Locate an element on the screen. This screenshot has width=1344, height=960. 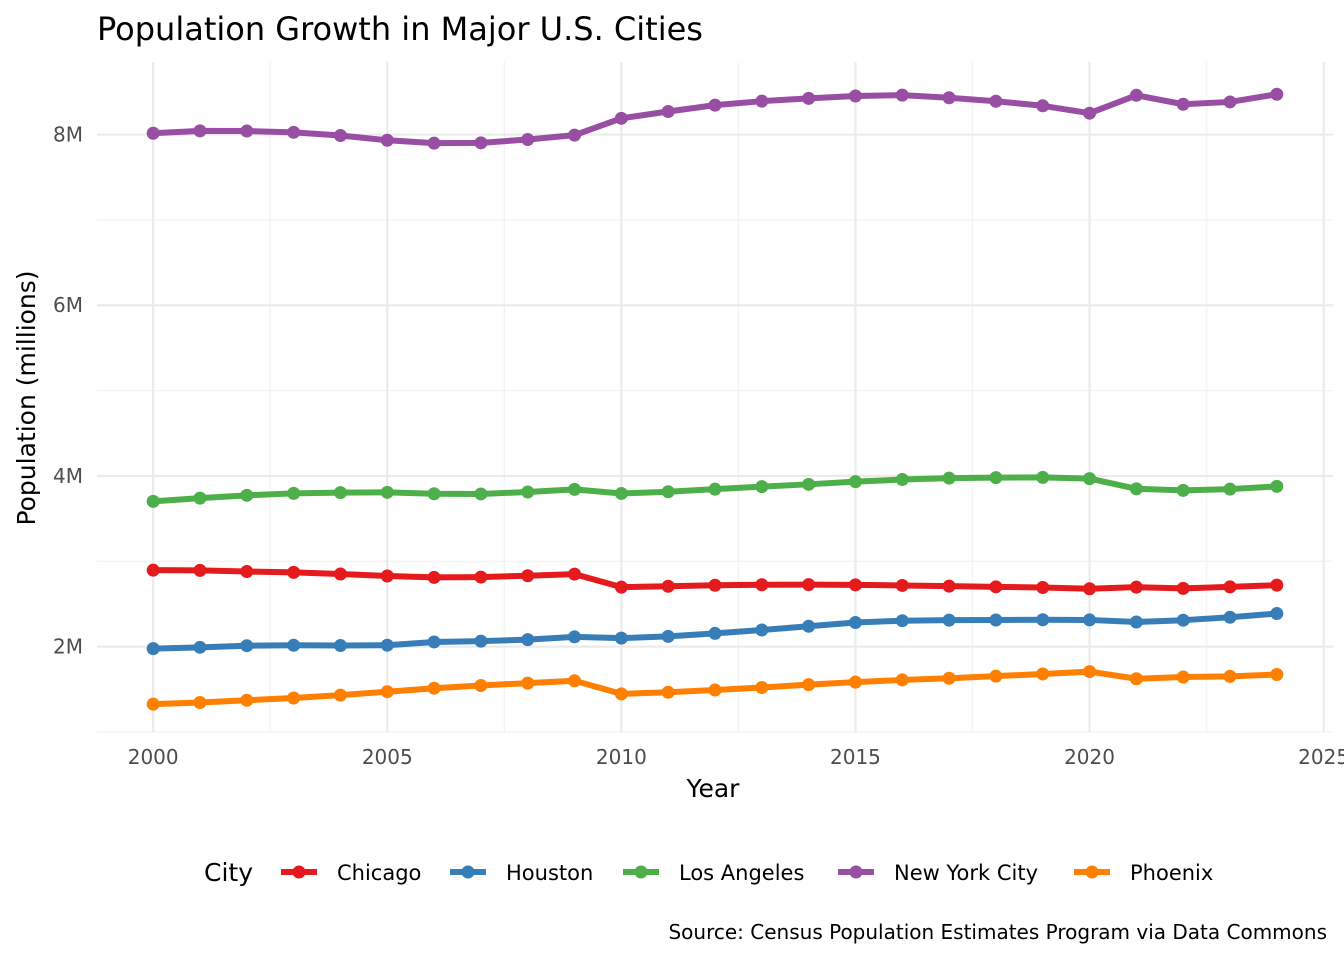
y-tick-label: 4M is located at coordinates (68, 476).